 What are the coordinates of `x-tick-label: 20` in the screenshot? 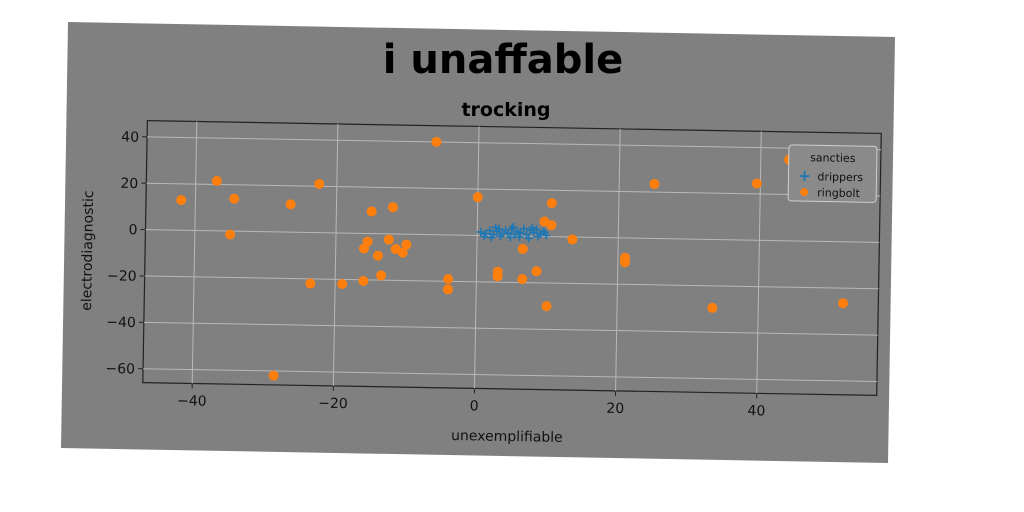 It's located at (615, 409).